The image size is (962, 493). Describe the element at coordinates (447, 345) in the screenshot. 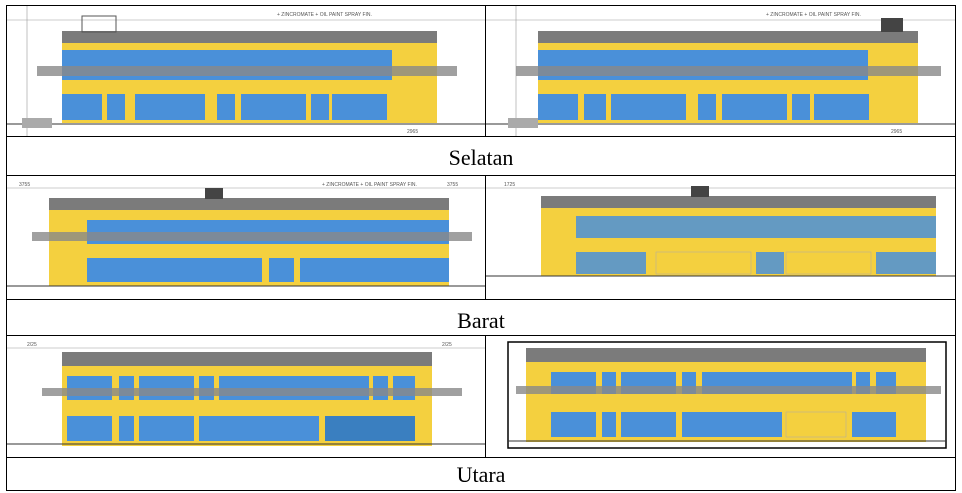

I see `dim-2725-b: 2/25` at that location.